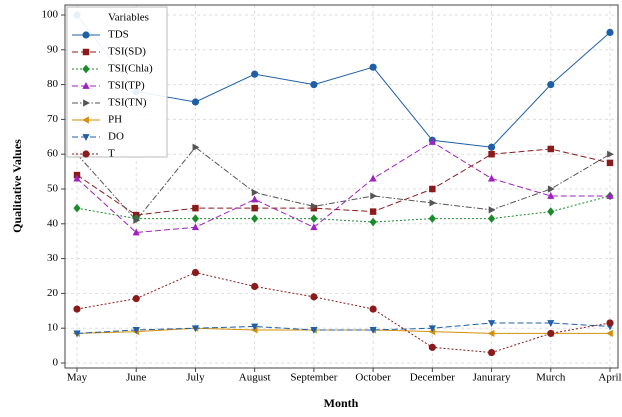 This screenshot has height=417, width=622. What do you see at coordinates (53, 84) in the screenshot?
I see `y-tick-label: 80` at bounding box center [53, 84].